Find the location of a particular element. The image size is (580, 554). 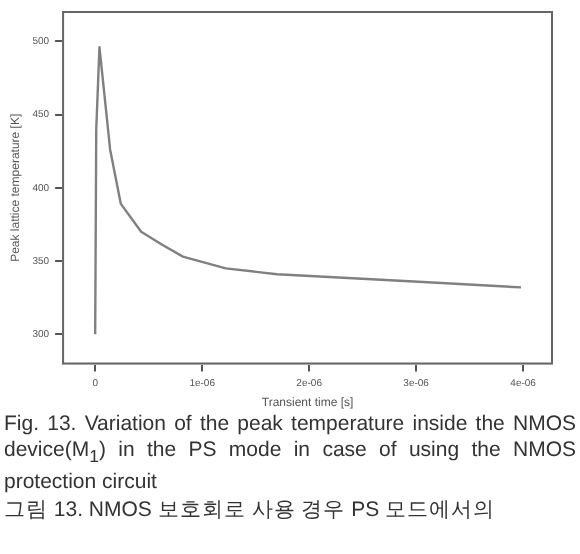

caption: 그림 13. NMOS 보호회로 사용 경우 PS 모드에서의 is located at coordinates (251, 511).